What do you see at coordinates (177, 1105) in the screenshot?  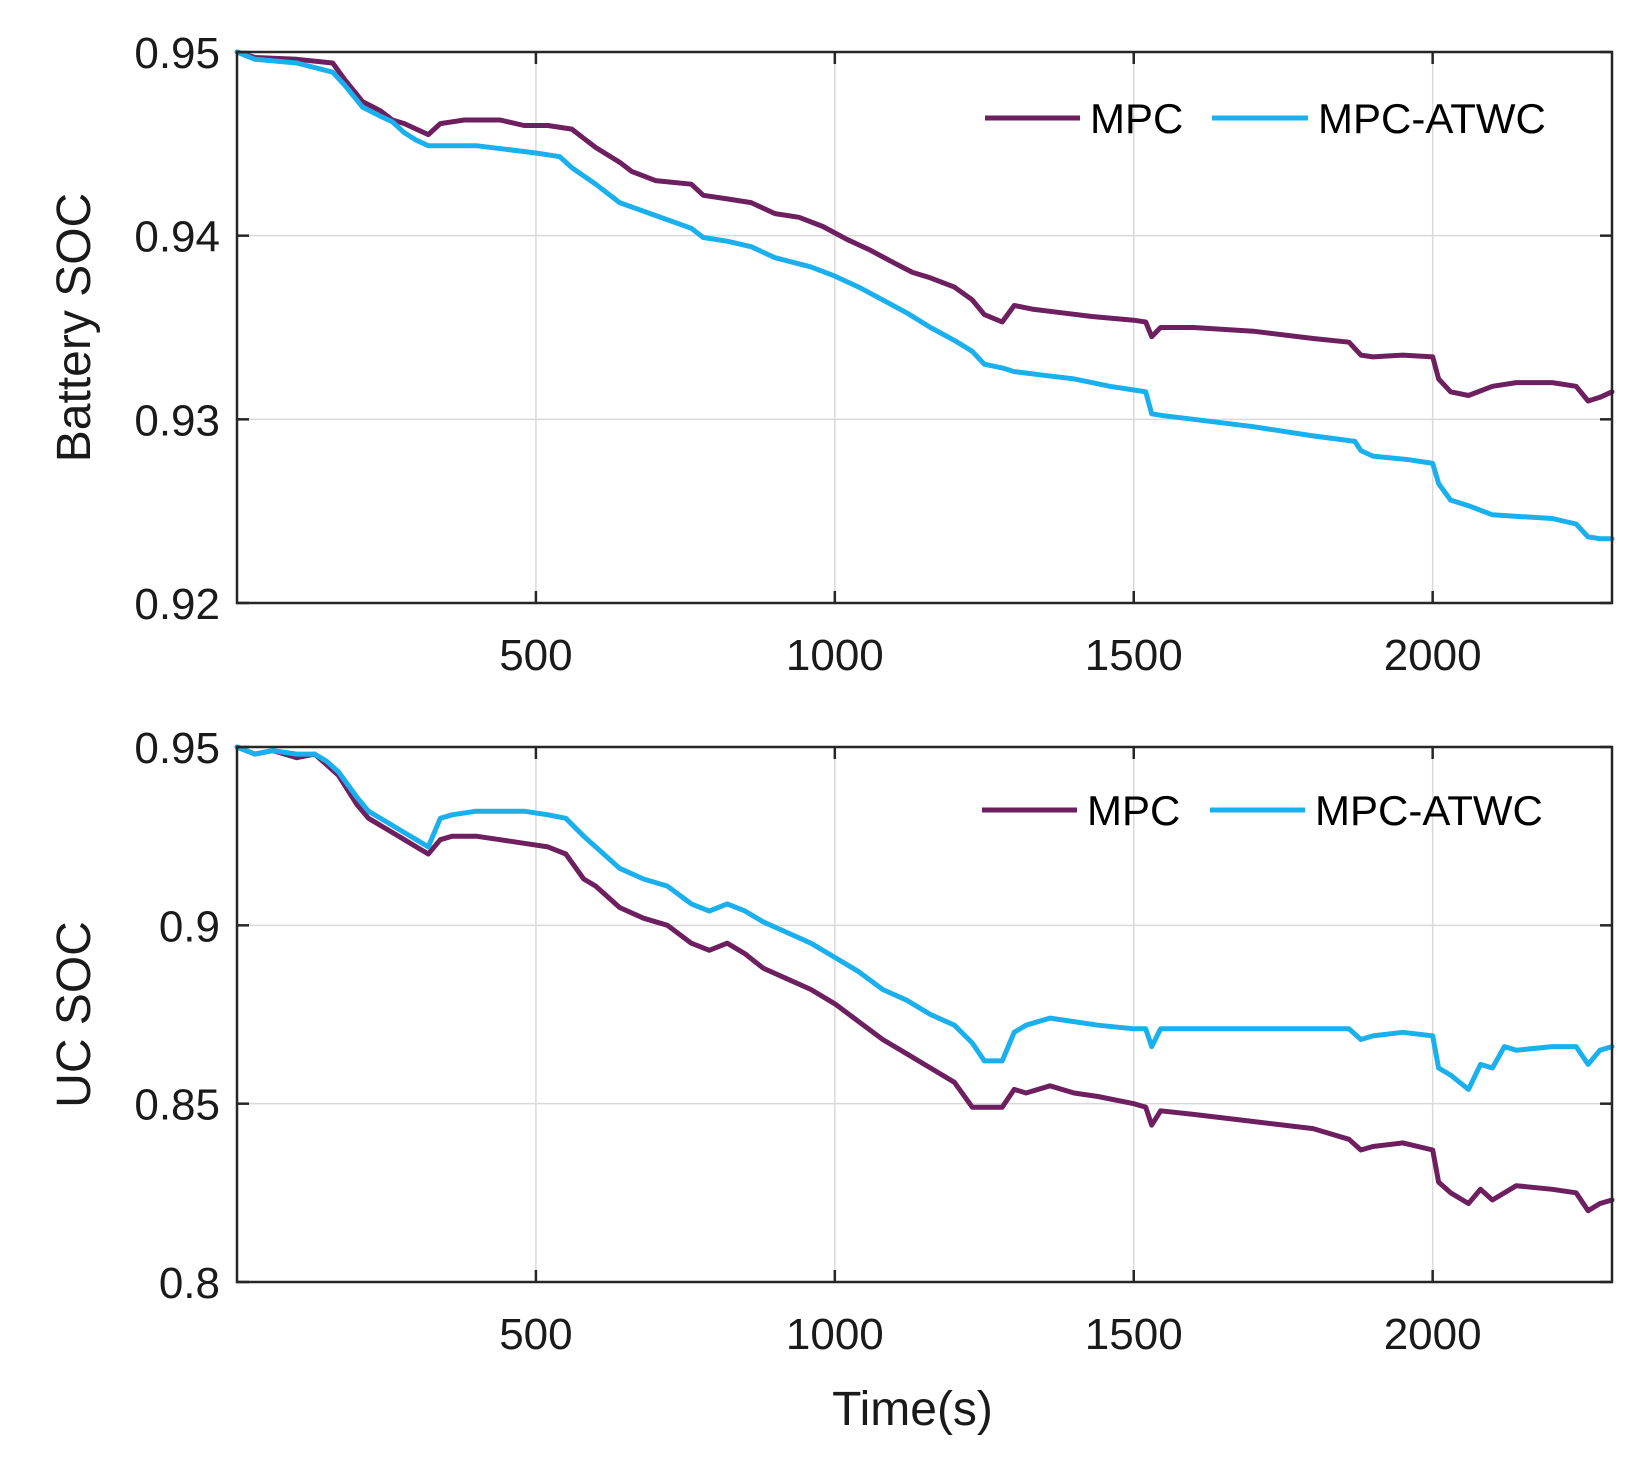 I see `y-tick-label: 0.85` at bounding box center [177, 1105].